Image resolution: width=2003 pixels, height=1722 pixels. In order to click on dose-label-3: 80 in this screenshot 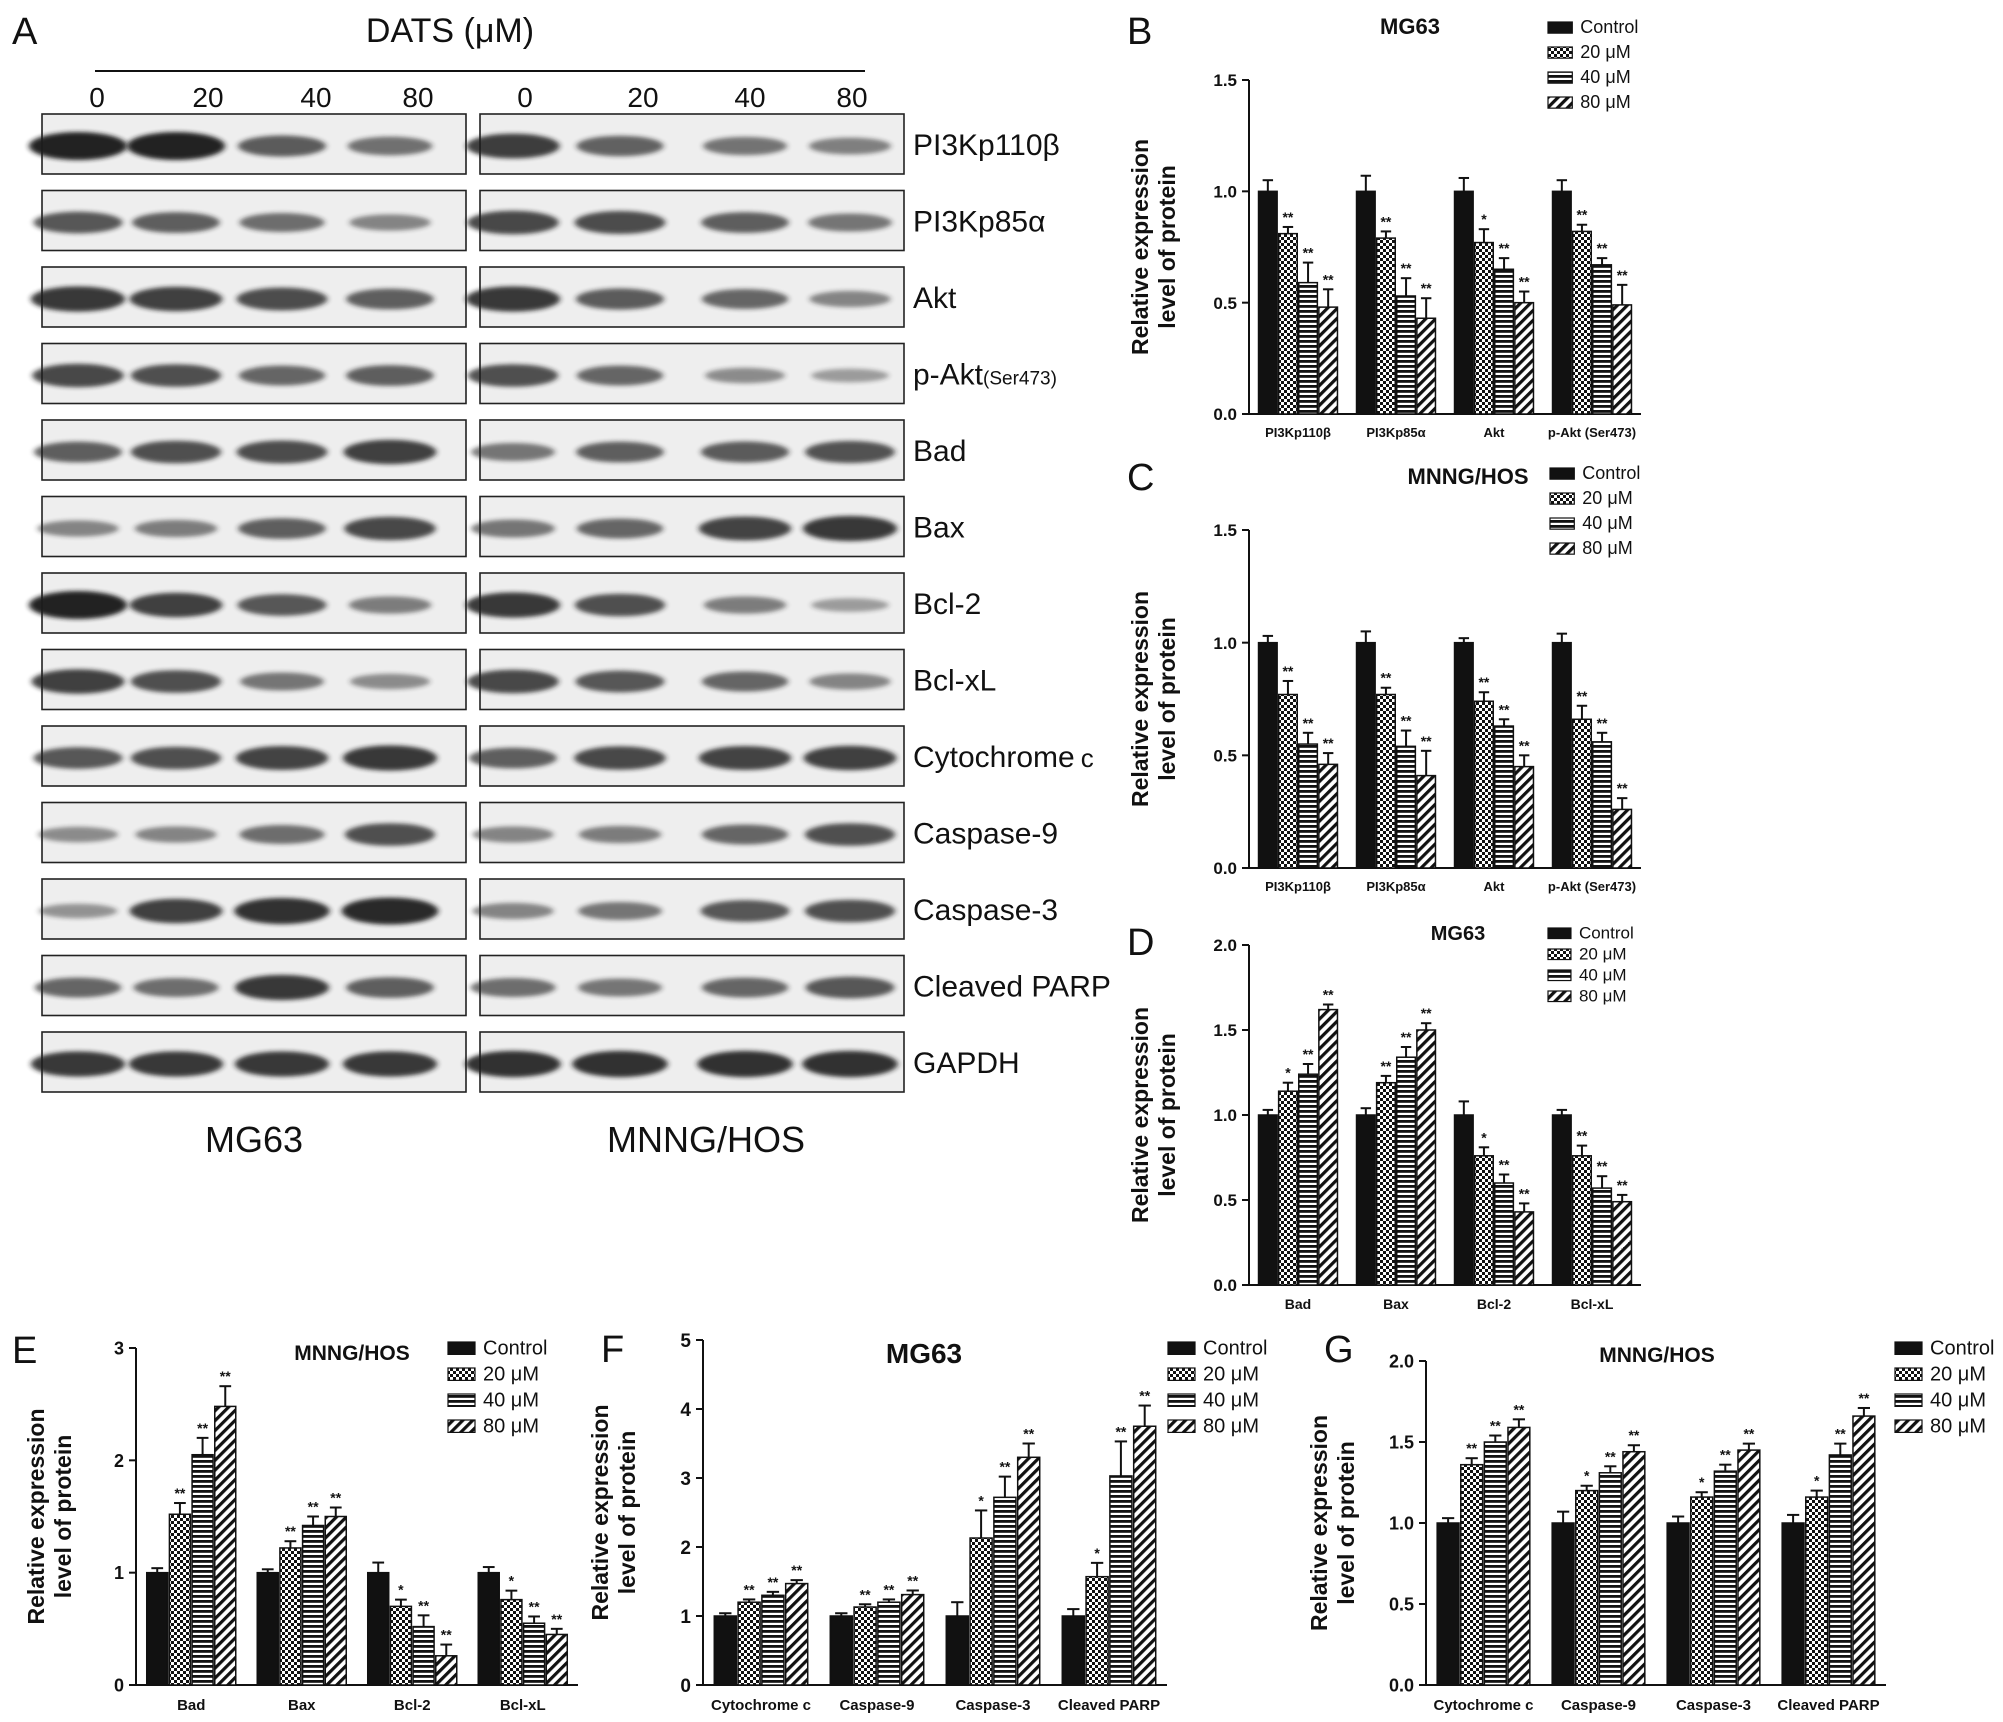, I will do `click(417, 97)`.